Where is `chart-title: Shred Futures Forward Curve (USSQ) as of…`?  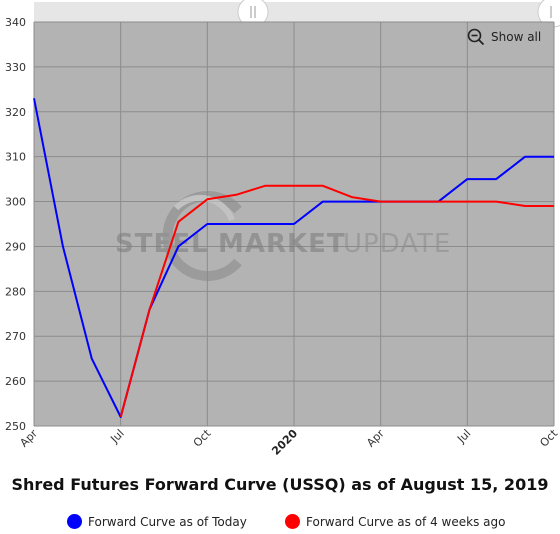 chart-title: Shred Futures Forward Curve (USSQ) as of… is located at coordinates (280, 484).